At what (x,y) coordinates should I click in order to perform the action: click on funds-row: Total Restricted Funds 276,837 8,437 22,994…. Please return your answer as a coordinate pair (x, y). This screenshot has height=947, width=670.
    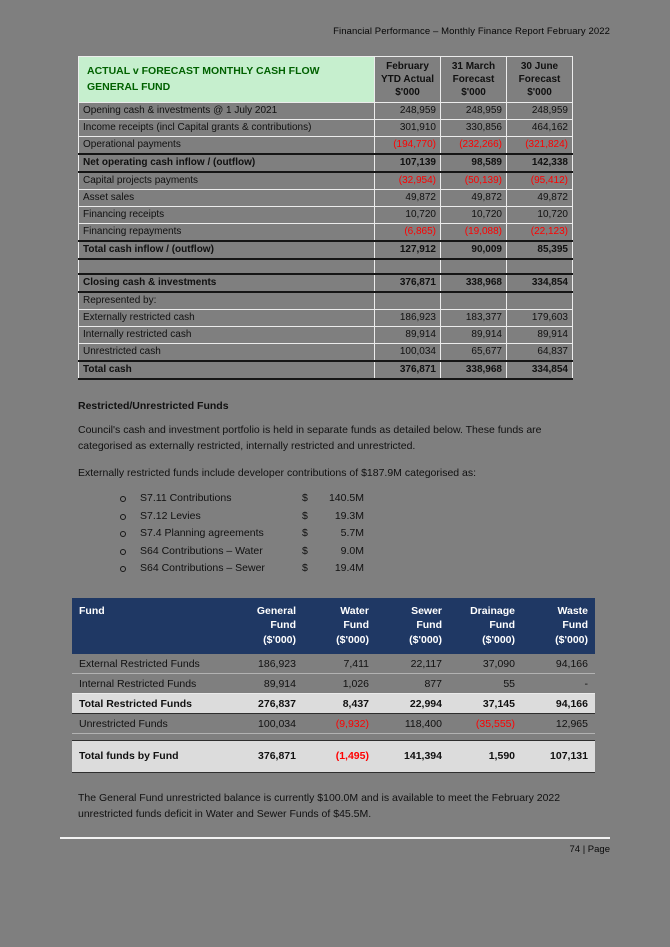
    Looking at the image, I should click on (333, 703).